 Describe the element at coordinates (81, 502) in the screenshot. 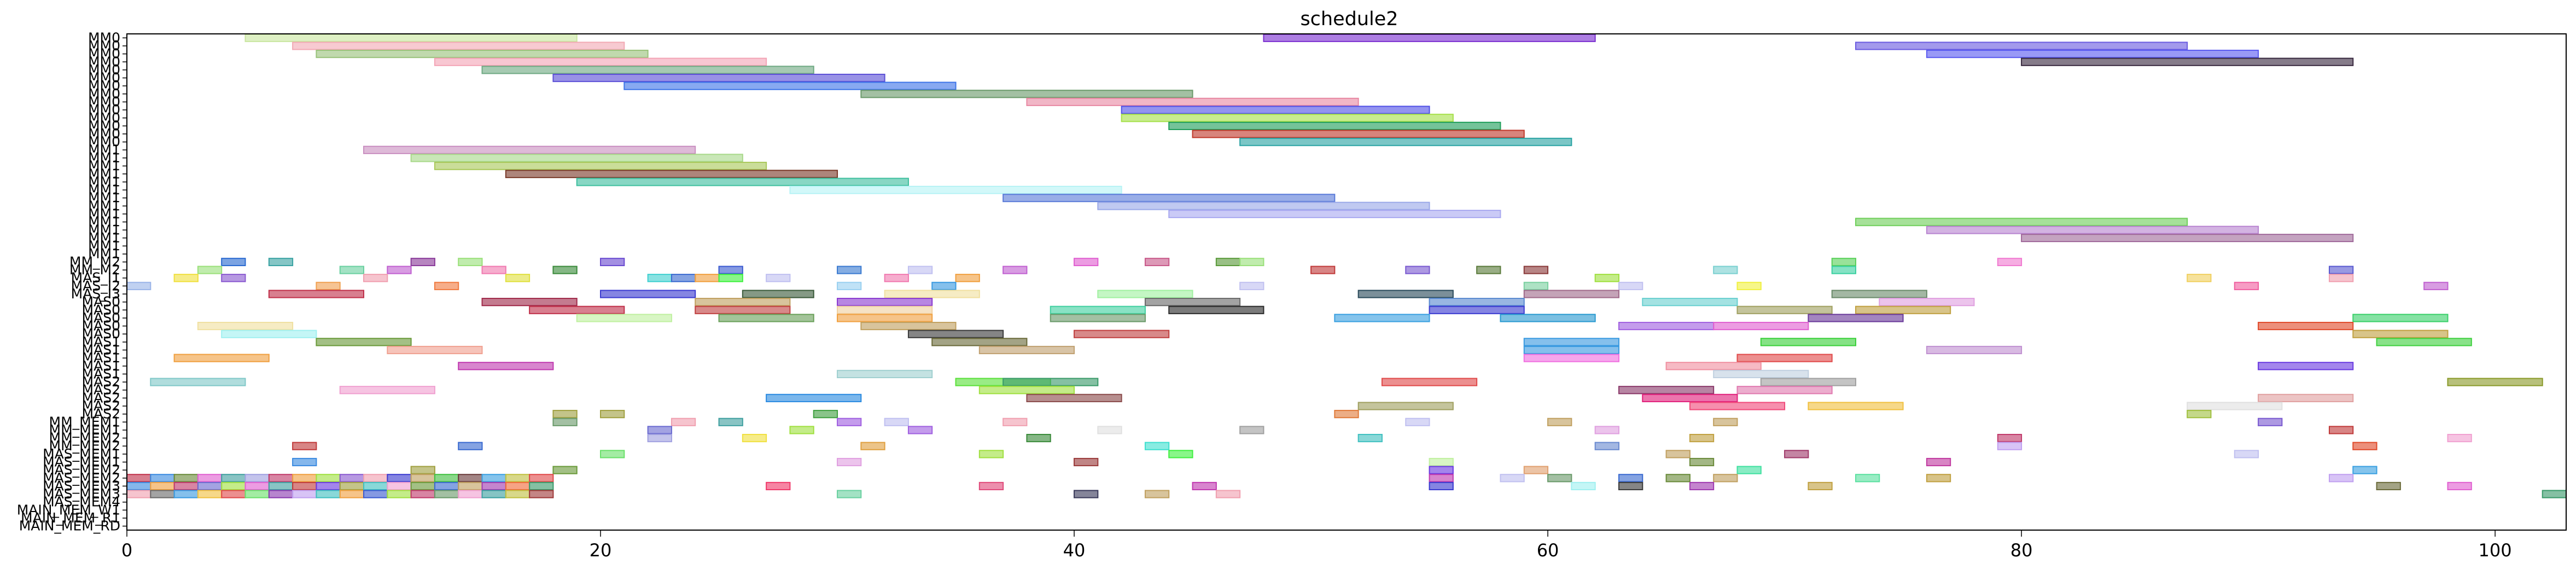

I see `y-tick-label: MAS_MEM4` at that location.